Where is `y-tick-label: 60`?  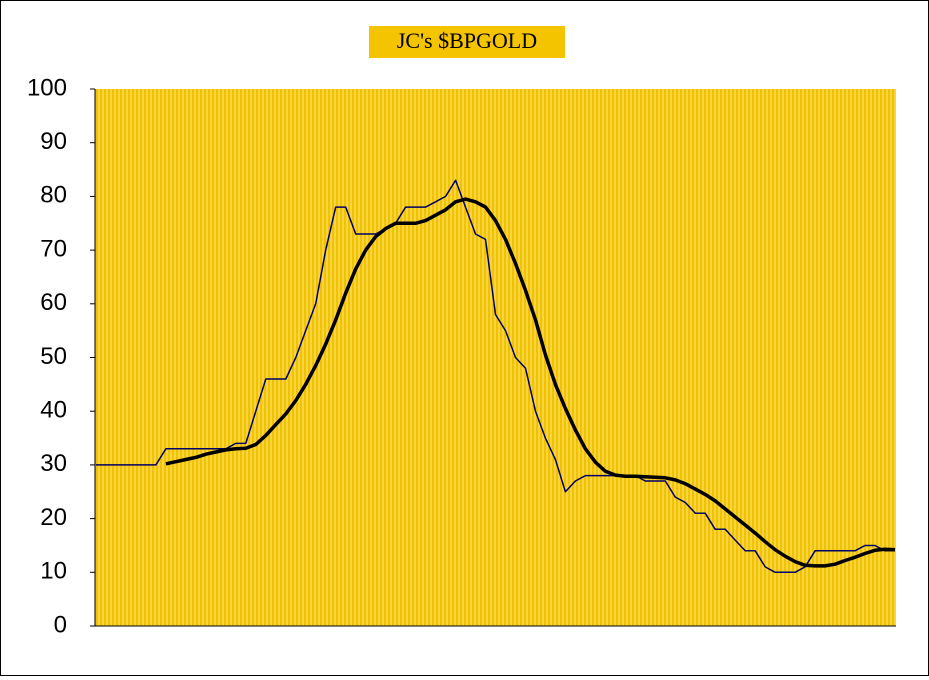 y-tick-label: 60 is located at coordinates (53, 302).